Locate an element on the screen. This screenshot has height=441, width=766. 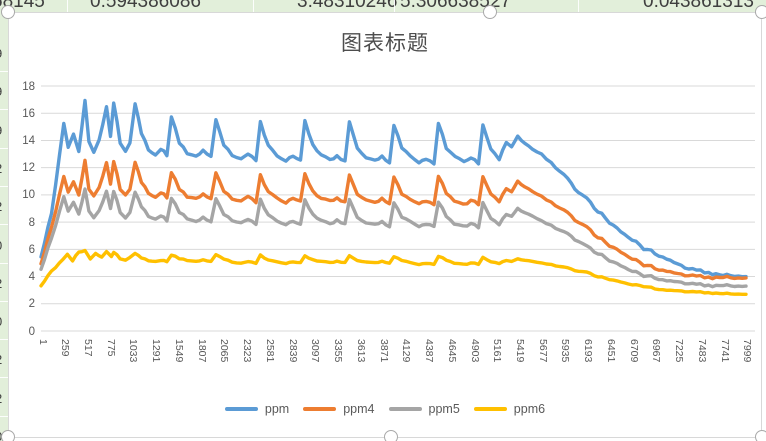
selection-handle-bottom-left is located at coordinates (7, 435).